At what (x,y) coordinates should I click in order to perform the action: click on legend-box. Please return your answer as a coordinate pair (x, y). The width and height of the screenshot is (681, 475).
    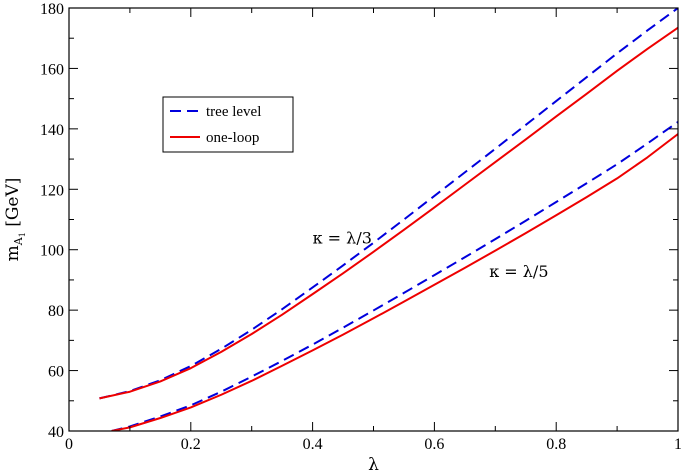
    Looking at the image, I should click on (228, 124).